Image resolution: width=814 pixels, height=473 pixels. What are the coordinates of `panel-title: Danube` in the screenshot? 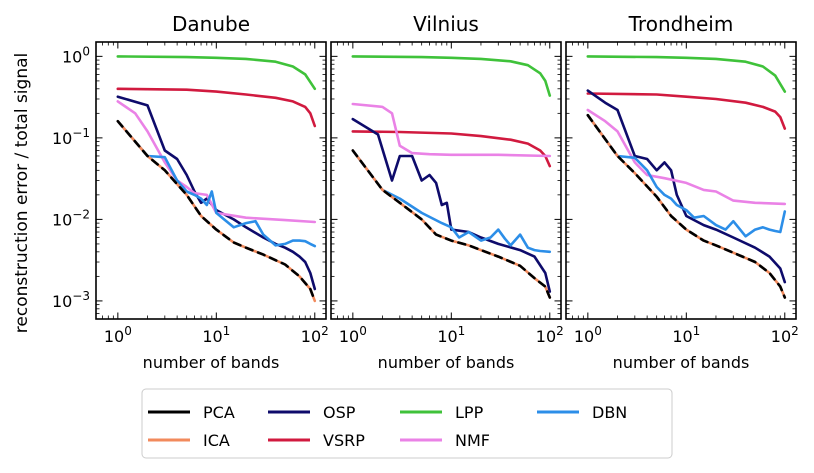 It's located at (211, 24).